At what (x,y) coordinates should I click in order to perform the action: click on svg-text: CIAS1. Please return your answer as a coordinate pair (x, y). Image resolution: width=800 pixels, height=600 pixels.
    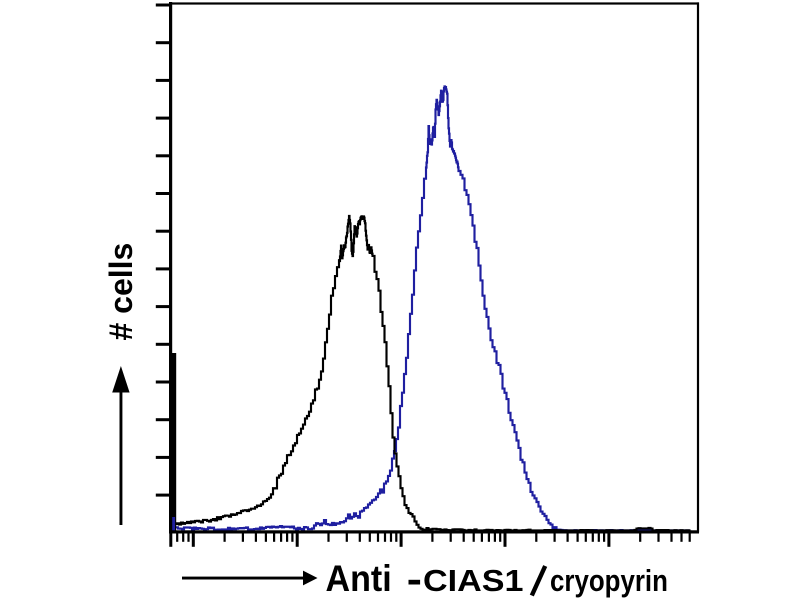
    Looking at the image, I should click on (473, 580).